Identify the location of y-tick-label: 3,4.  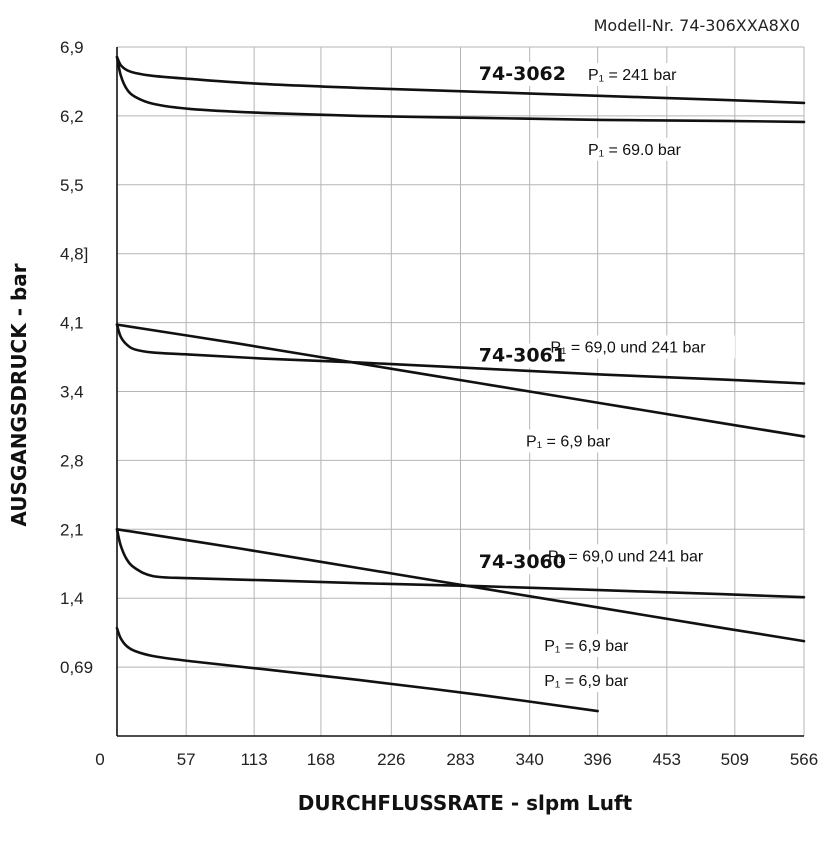
(72, 392).